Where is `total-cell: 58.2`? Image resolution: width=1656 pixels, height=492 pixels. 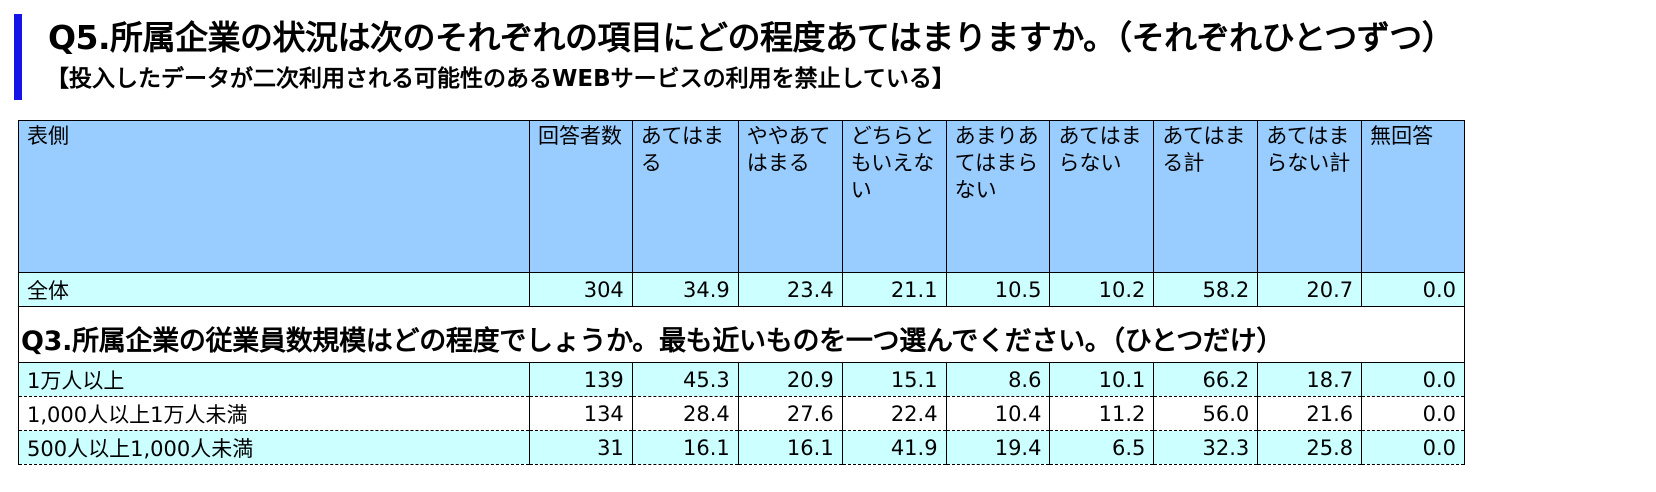
total-cell: 58.2 is located at coordinates (1206, 289).